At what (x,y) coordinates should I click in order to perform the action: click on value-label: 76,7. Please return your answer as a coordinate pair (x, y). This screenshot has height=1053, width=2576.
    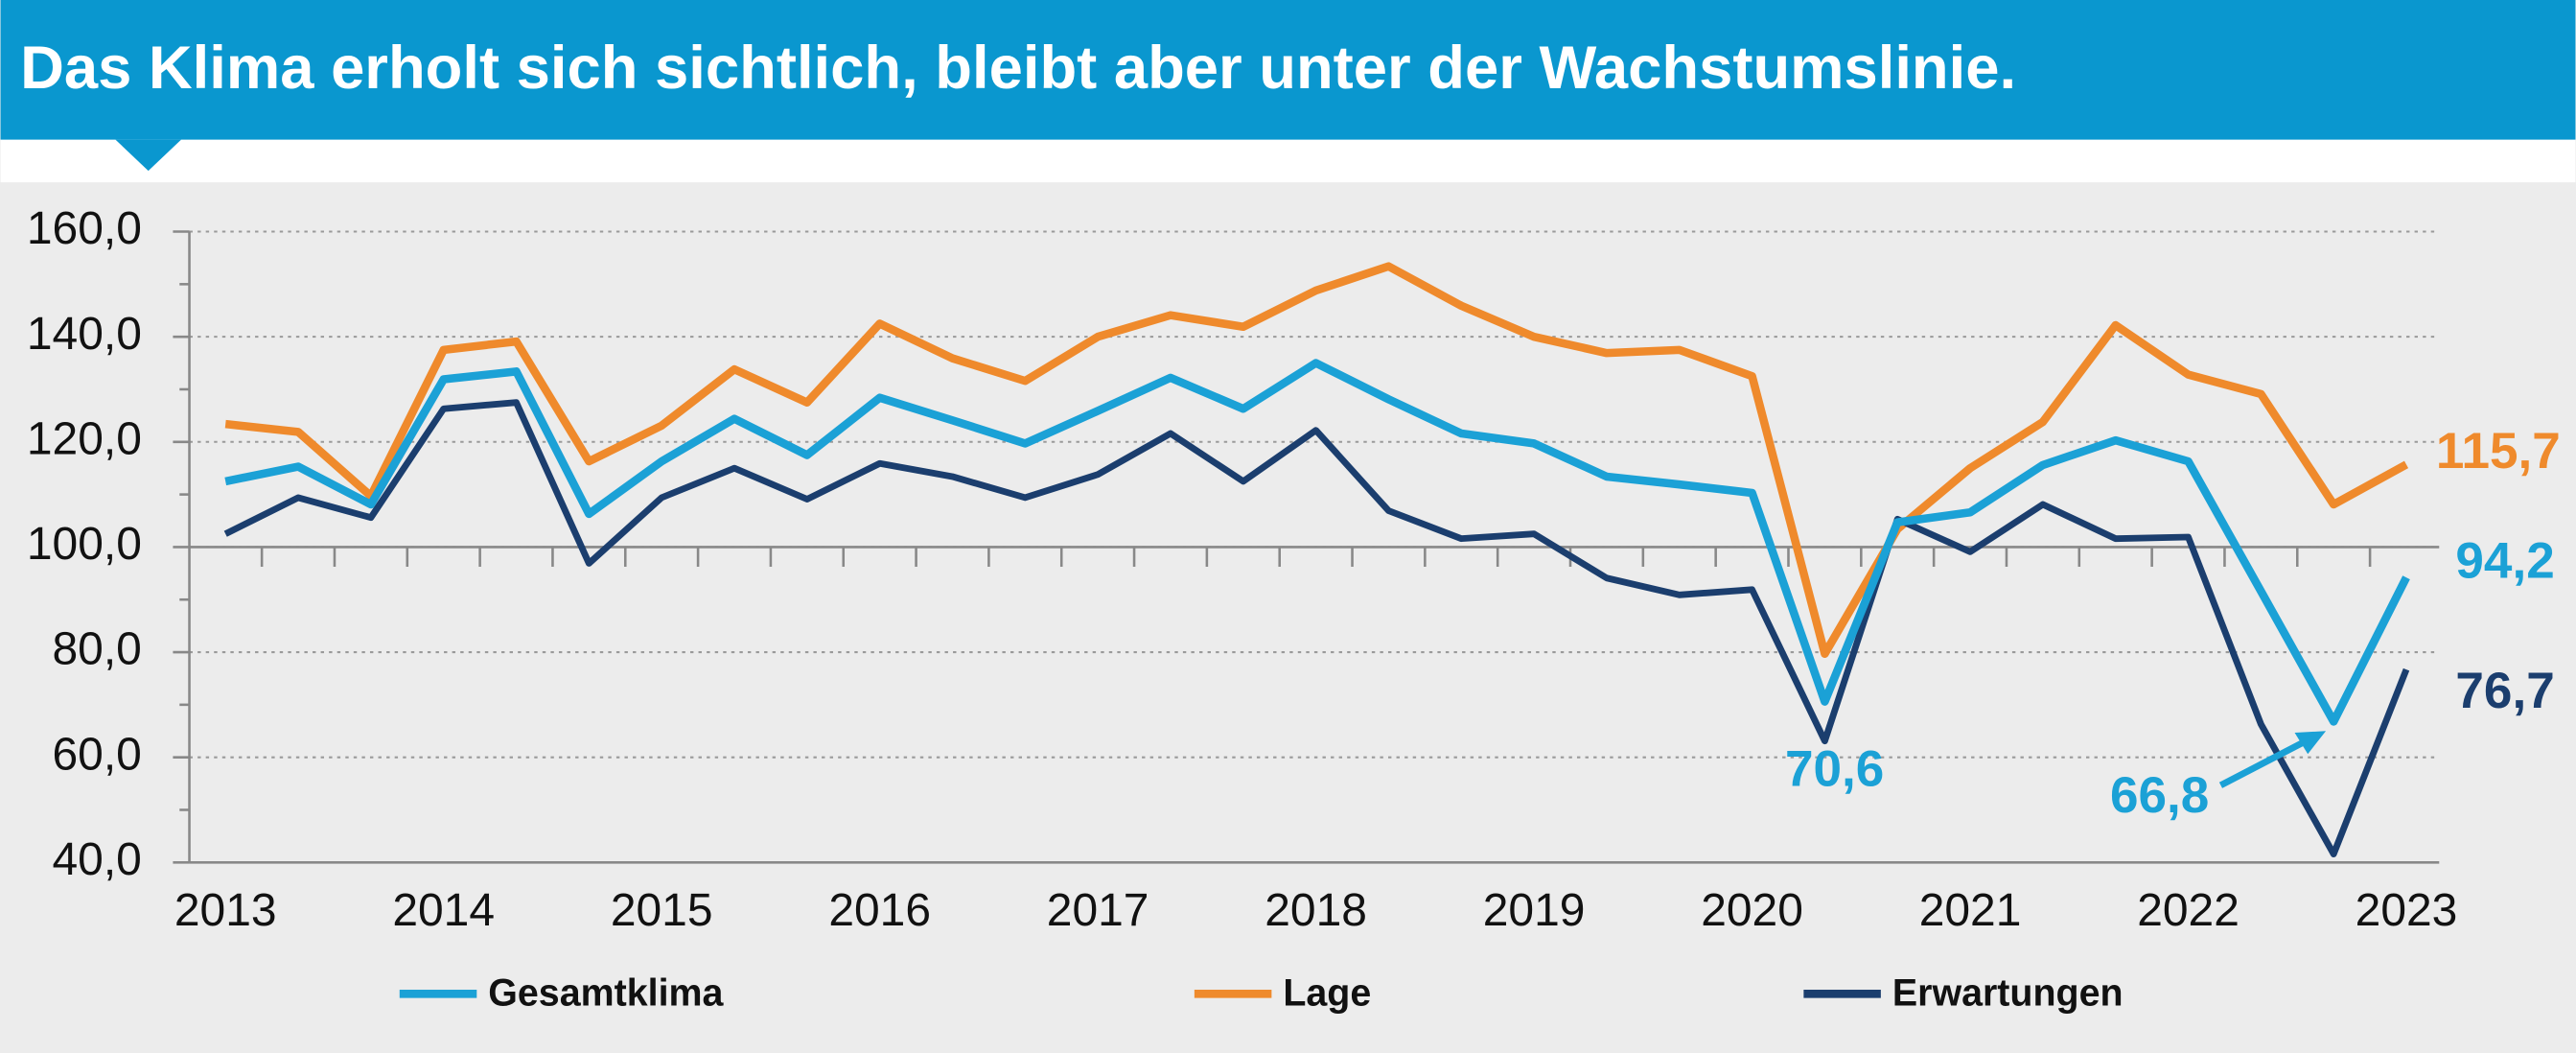
    Looking at the image, I should click on (2505, 691).